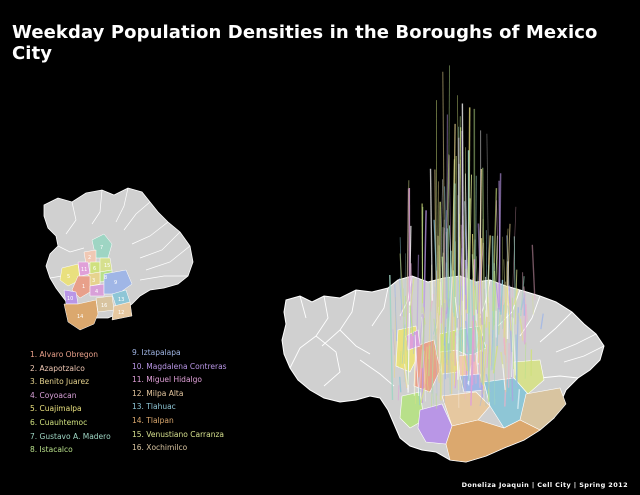 This screenshot has height=495, width=640. I want to click on legend-item-15: 15. Venustiano Carranza, so click(178, 434).